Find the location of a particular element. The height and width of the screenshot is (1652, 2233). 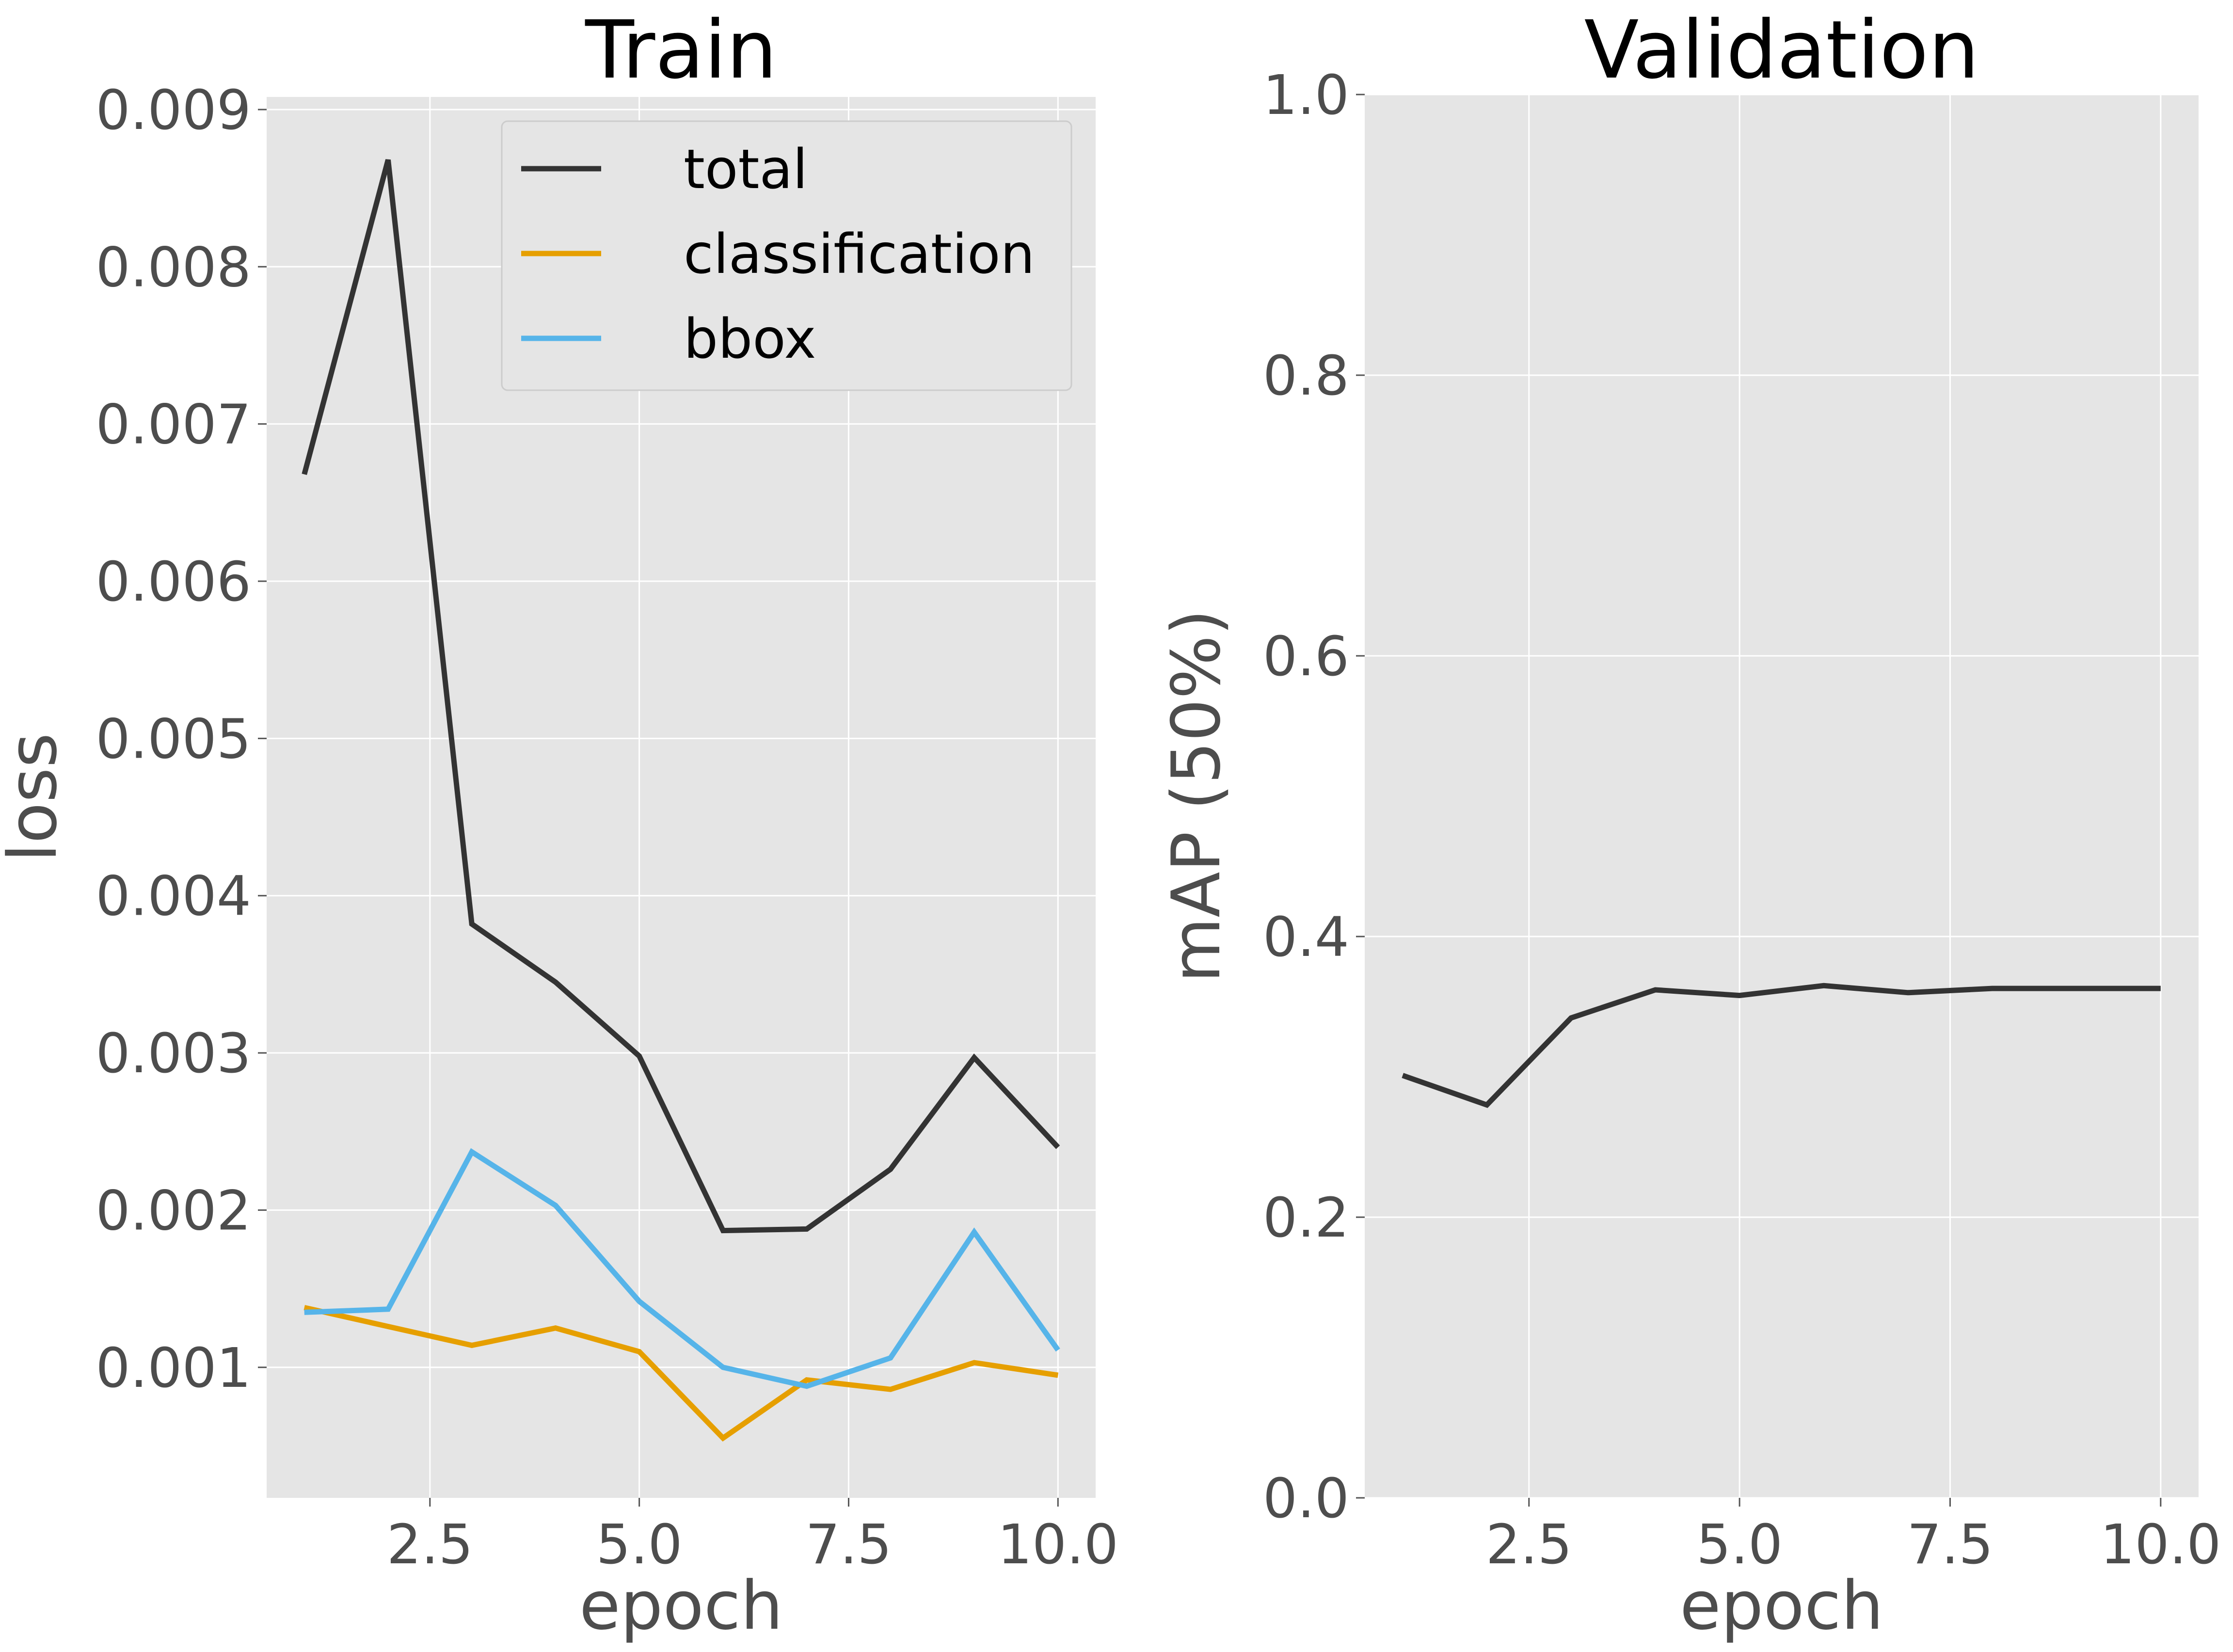

train-y-tick-label: 0.004 is located at coordinates (173, 896).